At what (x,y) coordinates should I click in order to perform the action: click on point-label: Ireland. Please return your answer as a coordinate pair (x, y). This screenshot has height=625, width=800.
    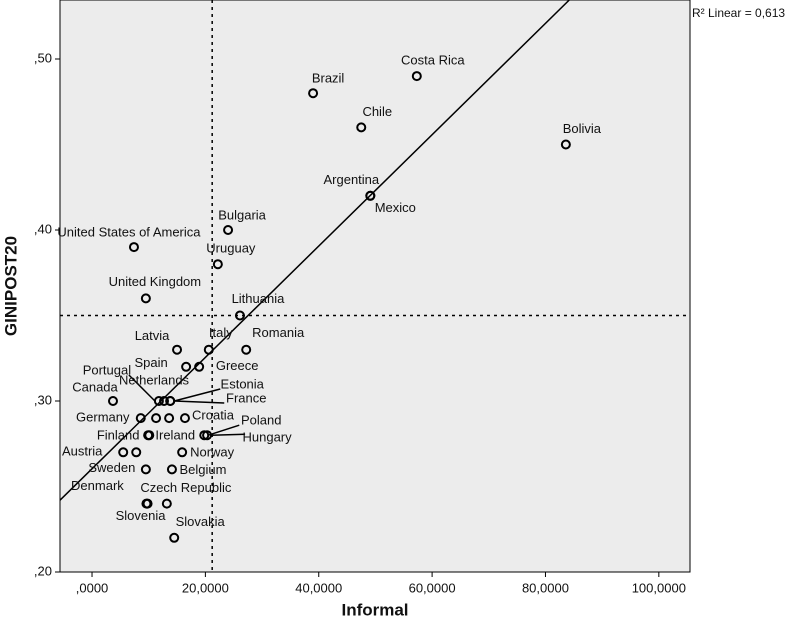
    Looking at the image, I should click on (175, 435).